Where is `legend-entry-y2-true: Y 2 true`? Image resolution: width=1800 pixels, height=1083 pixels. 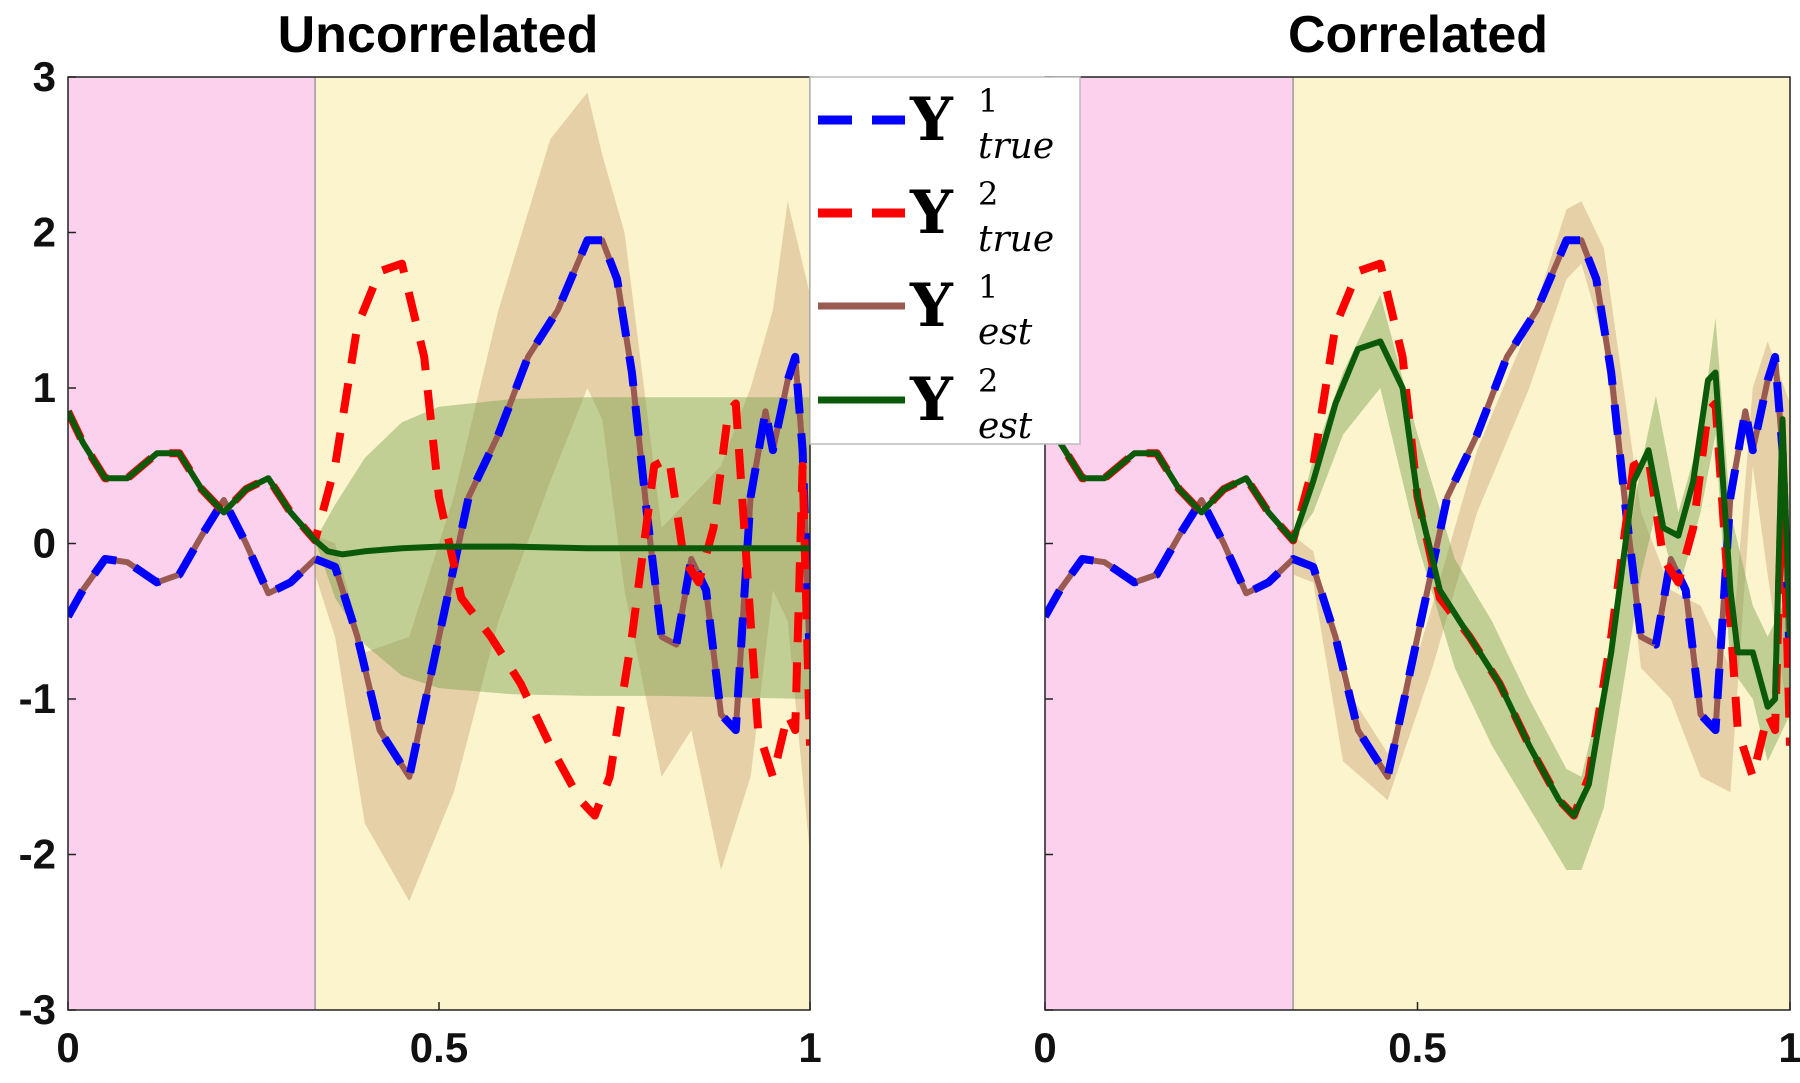 legend-entry-y2-true: Y 2 true is located at coordinates (936, 217).